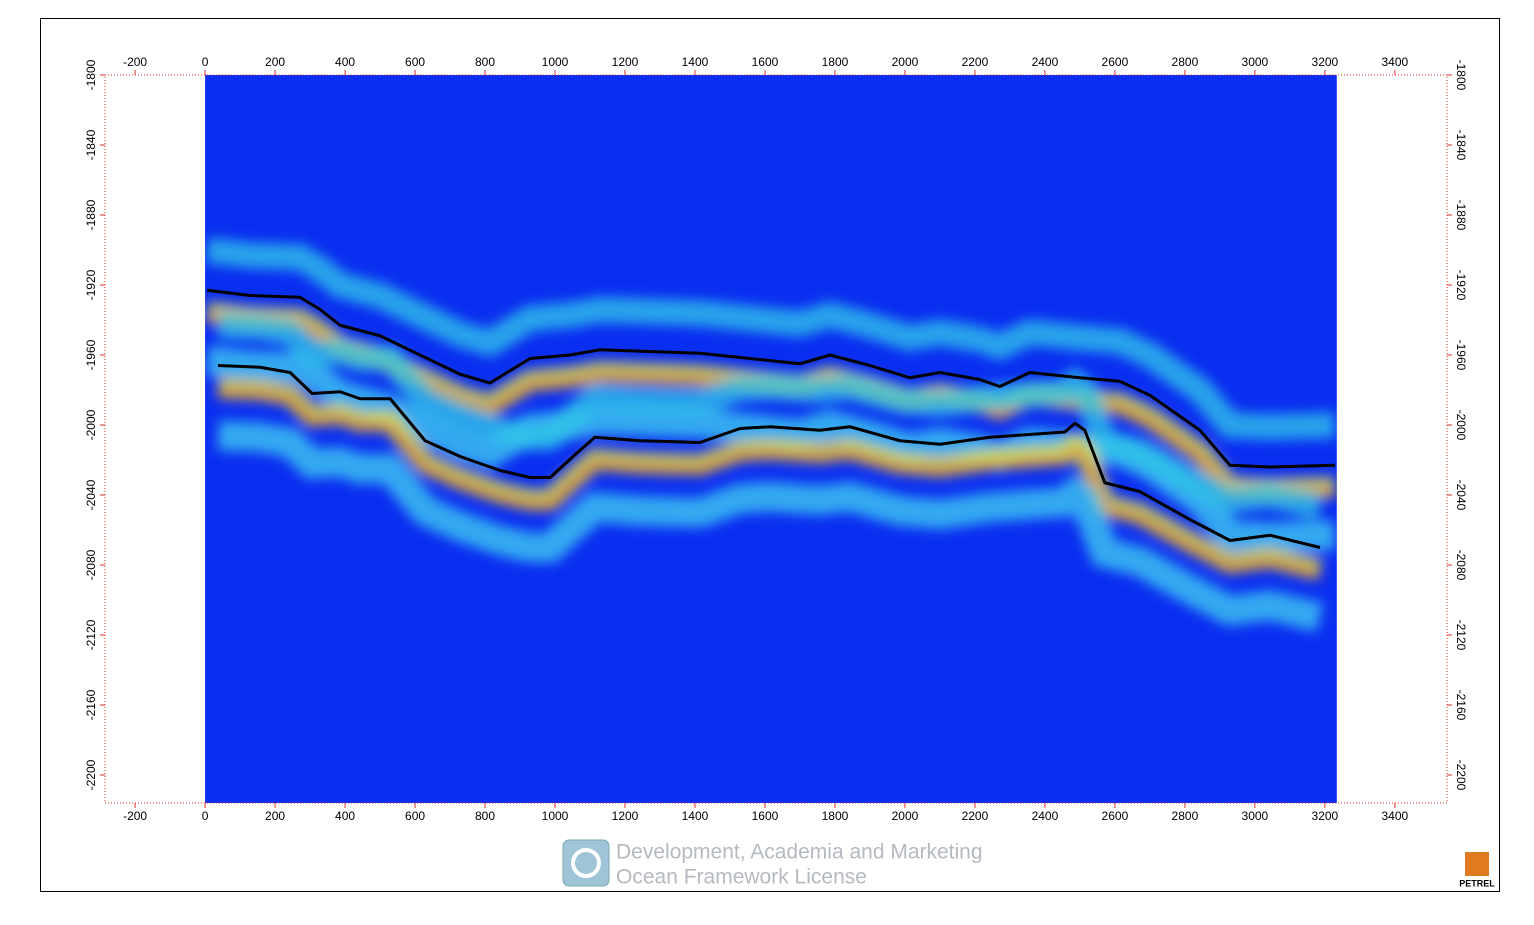 This screenshot has width=1534, height=925. I want to click on x-tick-label-top: 3200, so click(1325, 62).